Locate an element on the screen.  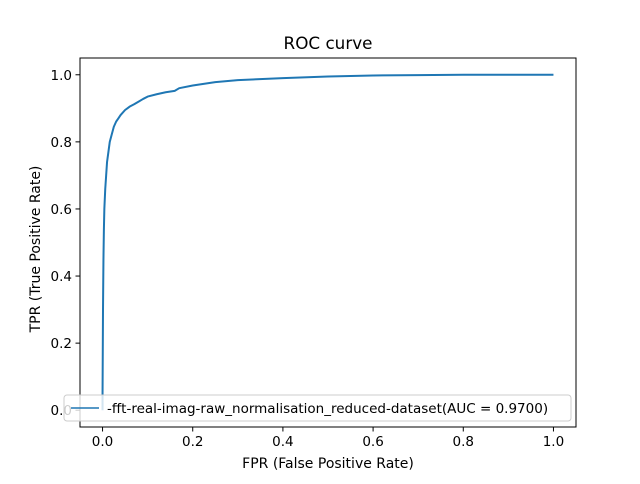
x-tick-label: 0.0 is located at coordinates (102, 442).